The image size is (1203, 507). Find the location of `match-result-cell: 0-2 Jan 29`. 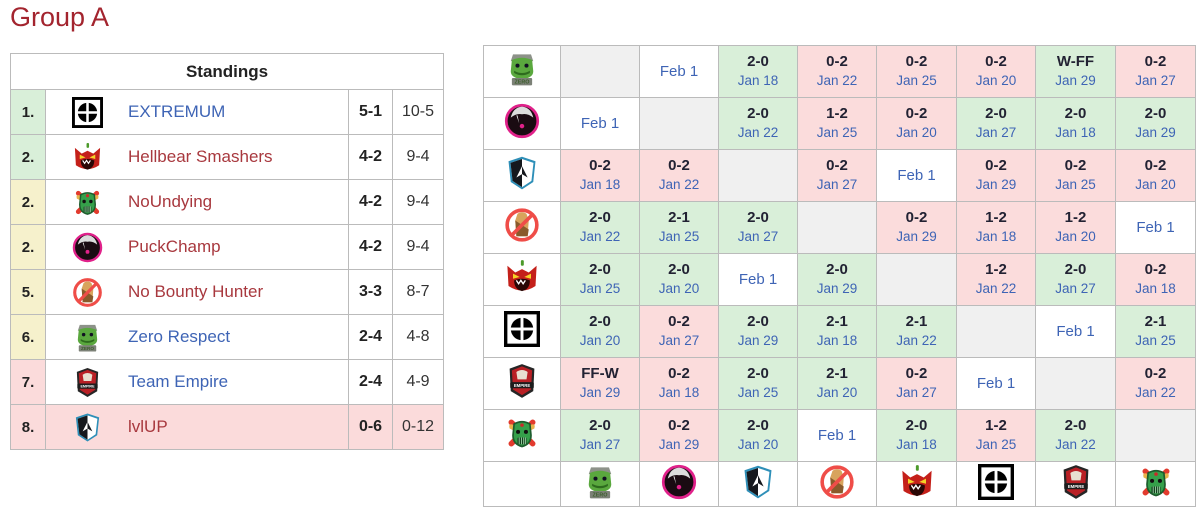

match-result-cell: 0-2 Jan 29 is located at coordinates (916, 227).